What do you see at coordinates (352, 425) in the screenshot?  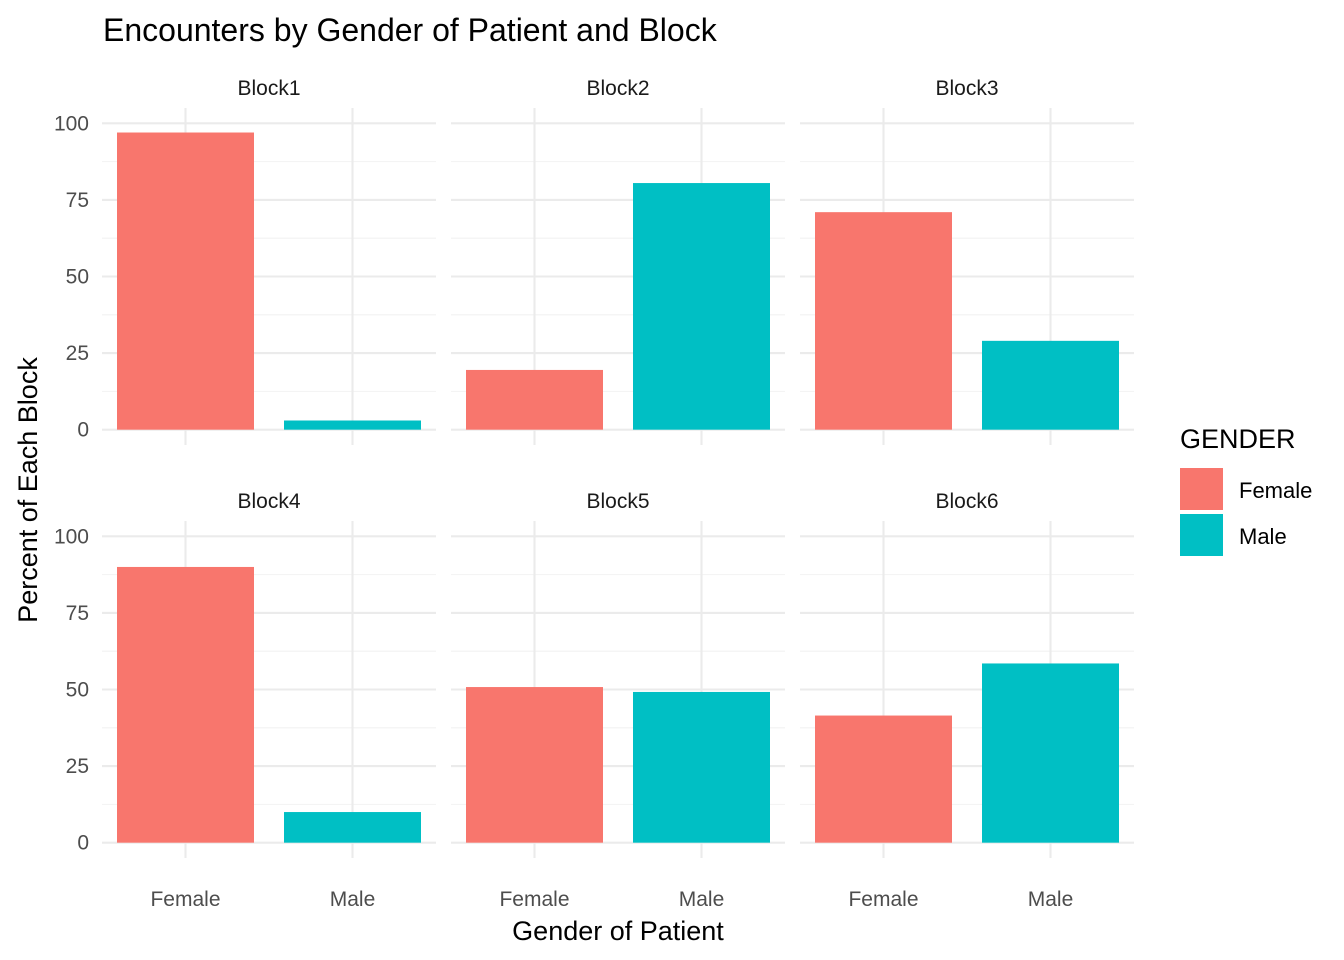 I see `bar-block1-male` at bounding box center [352, 425].